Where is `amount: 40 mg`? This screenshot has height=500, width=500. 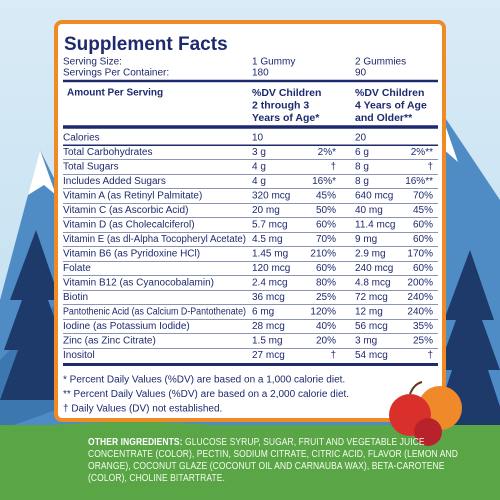
amount: 40 mg is located at coordinates (369, 210).